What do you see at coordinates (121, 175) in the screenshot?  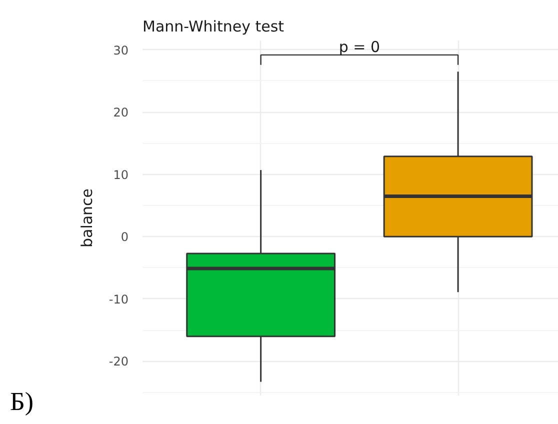 I see `y-tick-label: 10` at bounding box center [121, 175].